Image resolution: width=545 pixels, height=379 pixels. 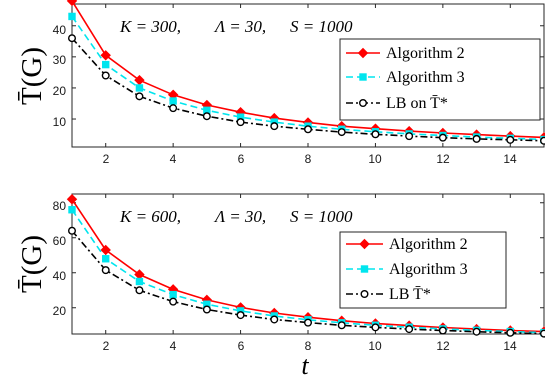 What do you see at coordinates (60, 258) in the screenshot?
I see `yticks-2: 20 40 60 80` at bounding box center [60, 258].